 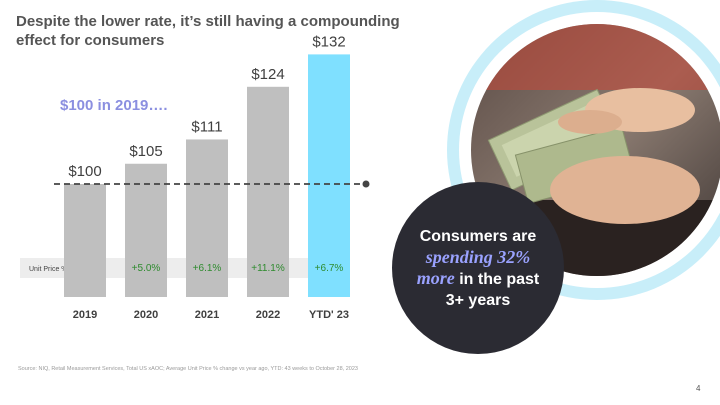 I want to click on bar-2020, so click(x=146, y=230).